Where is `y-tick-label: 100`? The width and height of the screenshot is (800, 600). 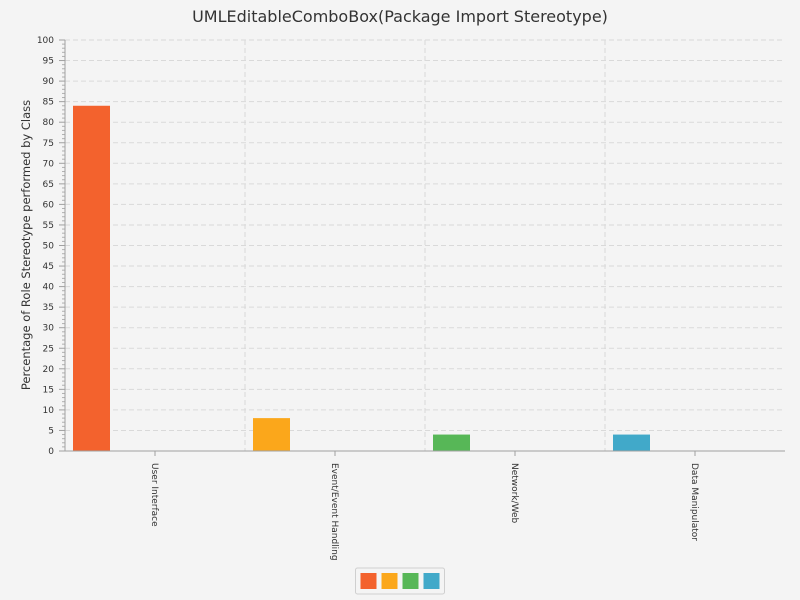
y-tick-label: 100 is located at coordinates (45, 41).